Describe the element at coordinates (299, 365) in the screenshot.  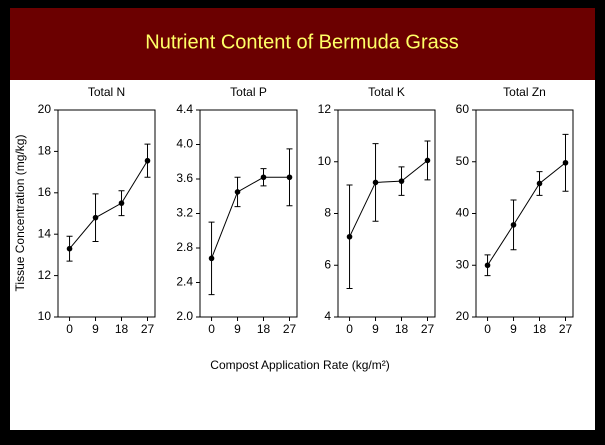
I see `x-axis-label: Compost Application Rate (kg/m²)` at that location.